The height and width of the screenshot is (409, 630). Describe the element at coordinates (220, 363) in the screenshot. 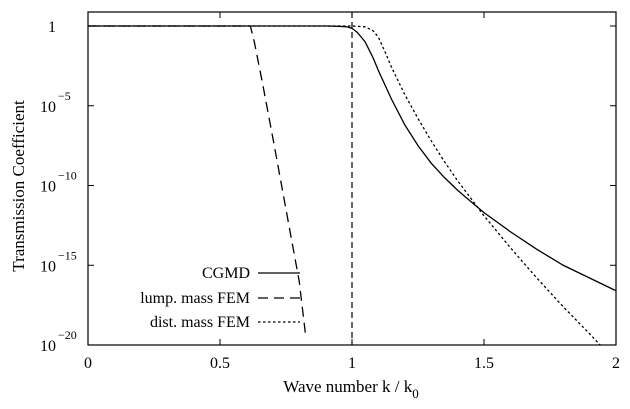

I see `x-tick-label-1: 0.5` at that location.